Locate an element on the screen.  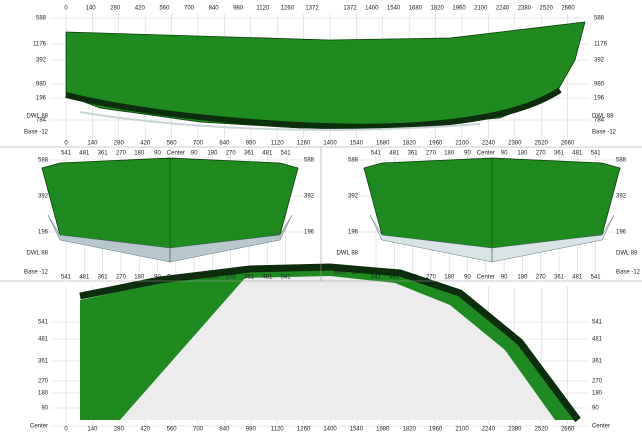
x-tick-label: 1400 is located at coordinates (330, 144).